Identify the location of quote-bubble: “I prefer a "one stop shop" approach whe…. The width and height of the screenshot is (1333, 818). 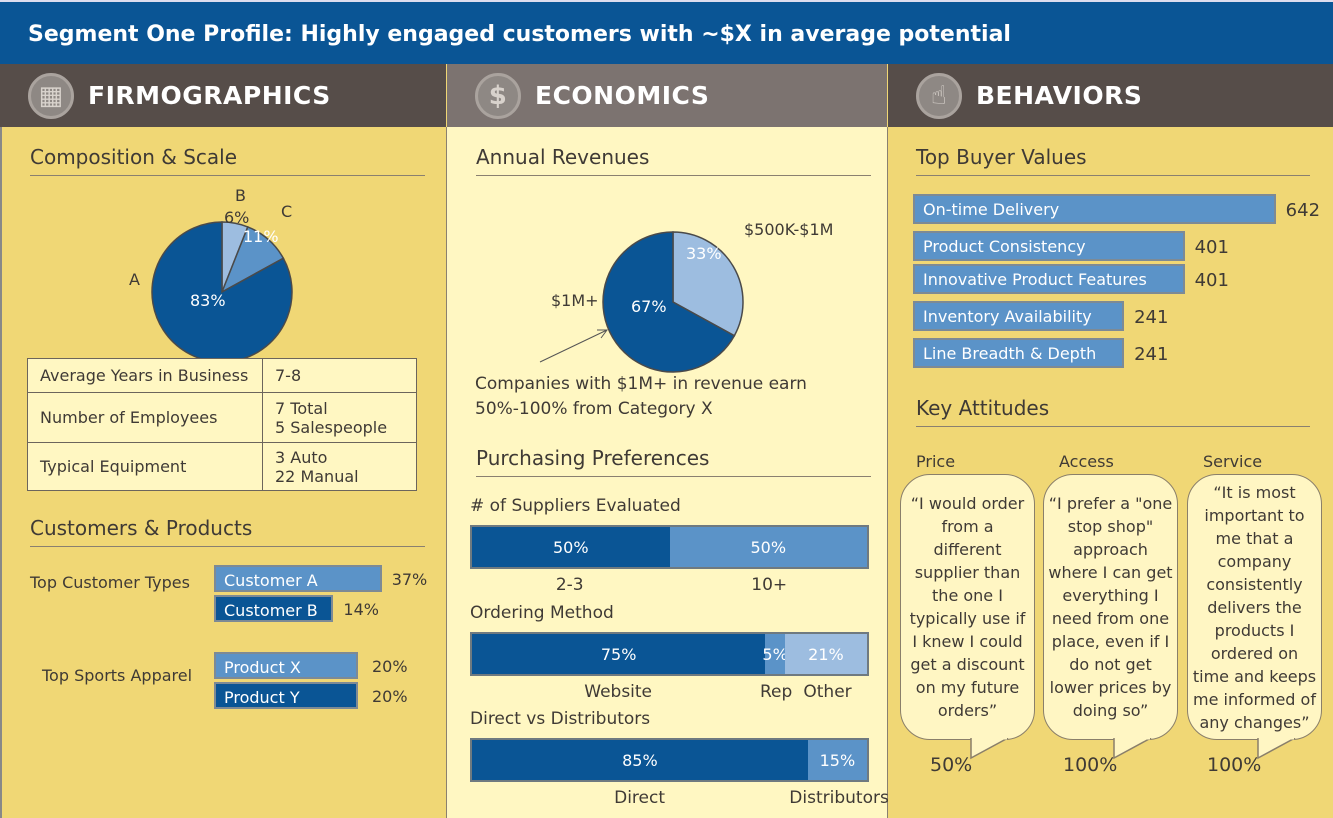
(1110, 607).